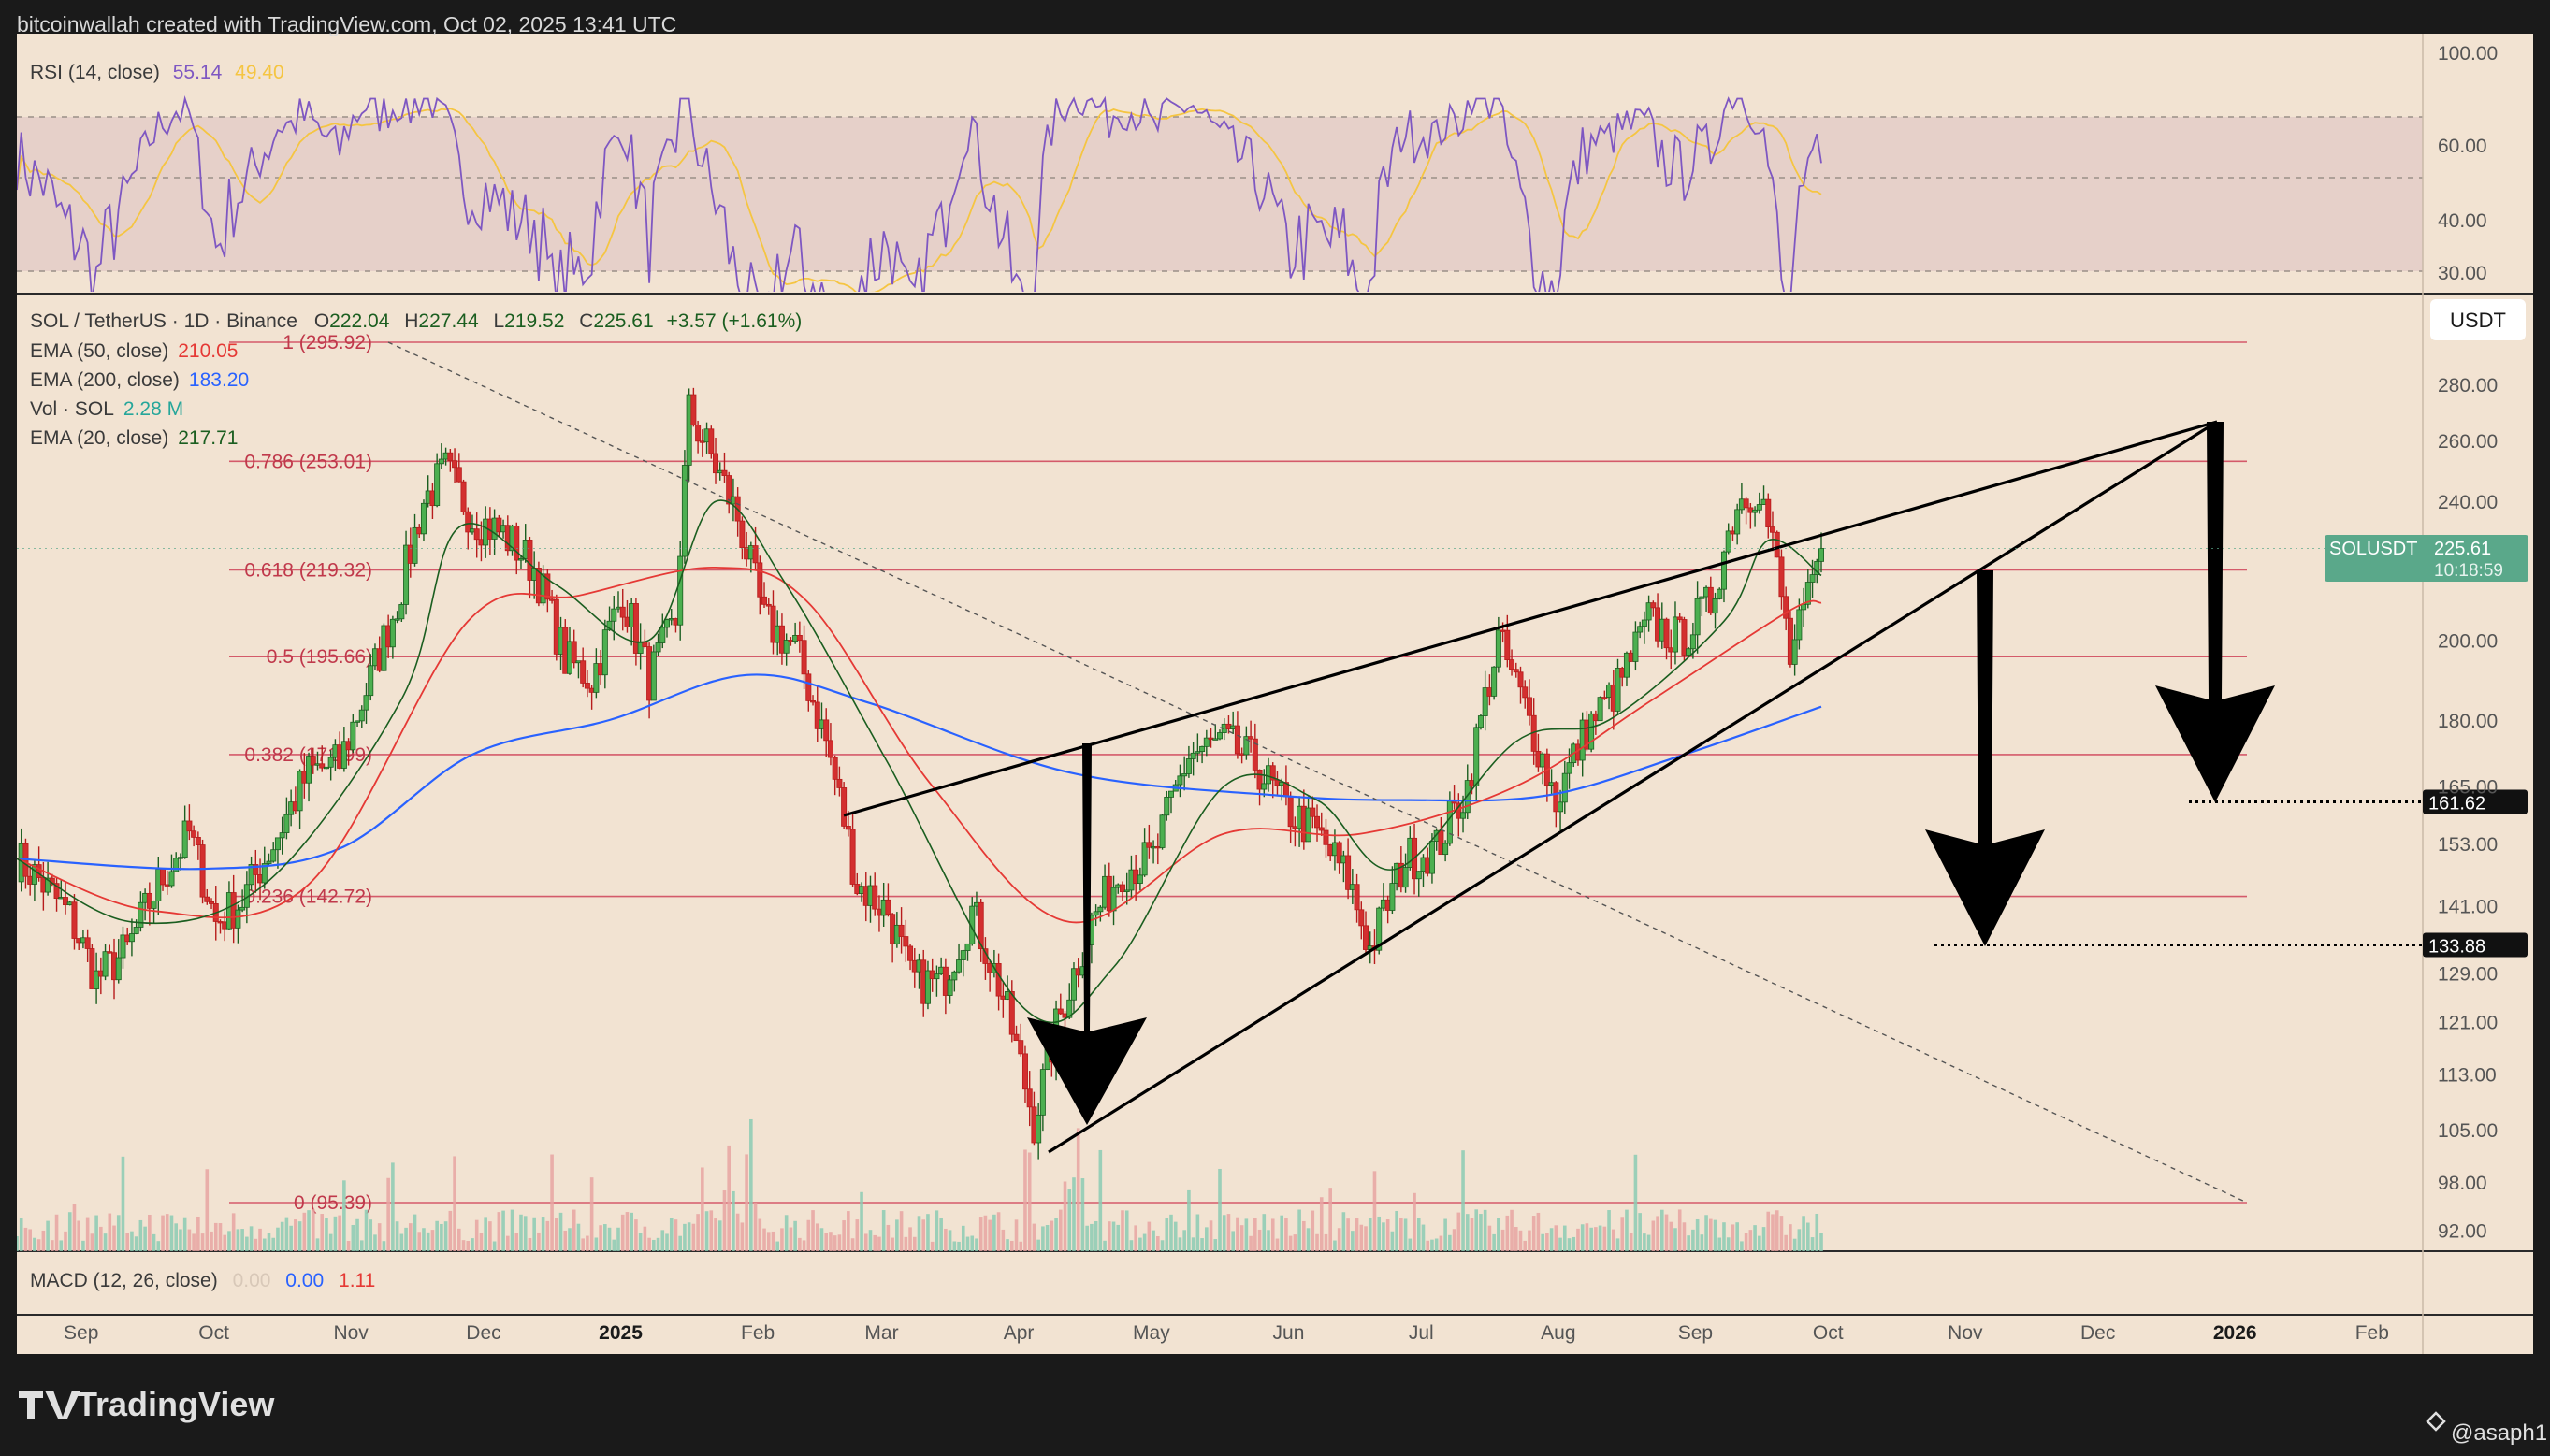 The image size is (2550, 1456). I want to click on rsi-axis: 100.00 60.00 40.00 30.00, so click(2468, 163).